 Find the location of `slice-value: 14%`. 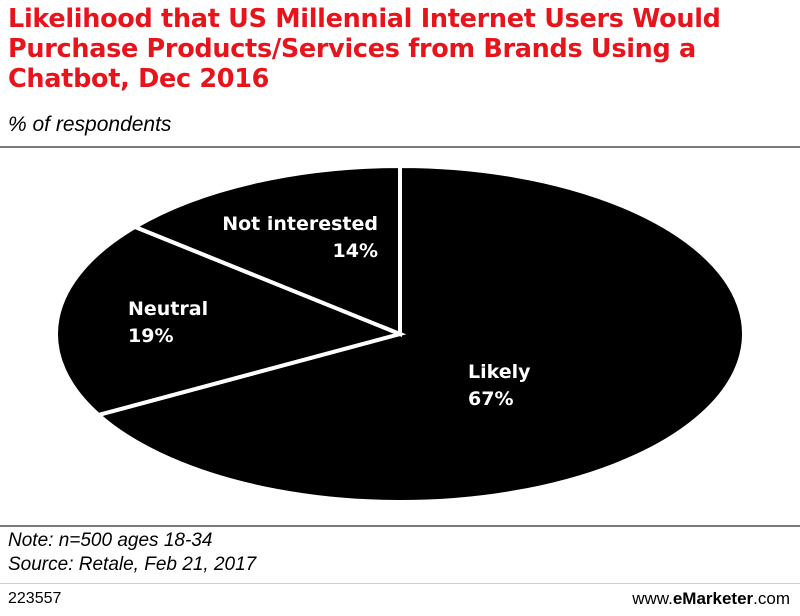

slice-value: 14% is located at coordinates (355, 251).